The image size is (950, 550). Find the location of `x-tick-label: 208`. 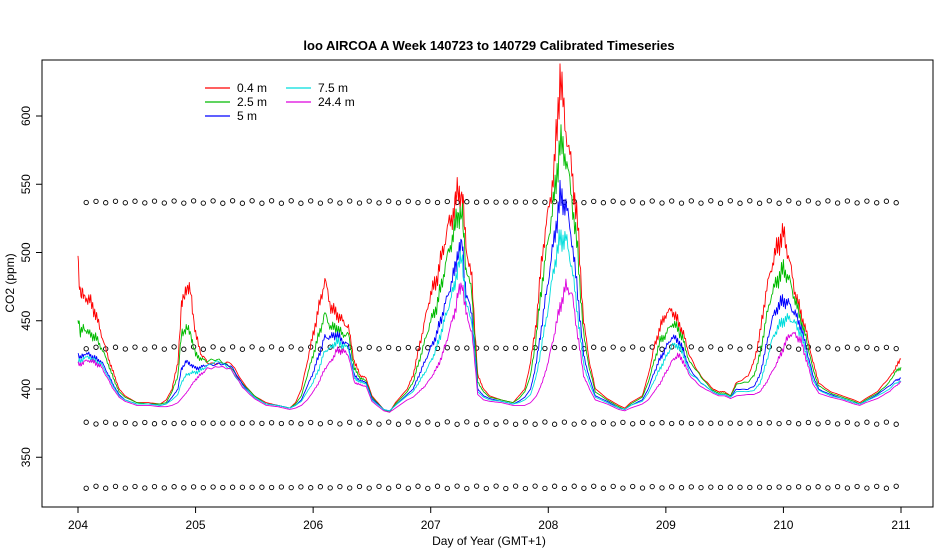

x-tick-label: 208 is located at coordinates (548, 525).